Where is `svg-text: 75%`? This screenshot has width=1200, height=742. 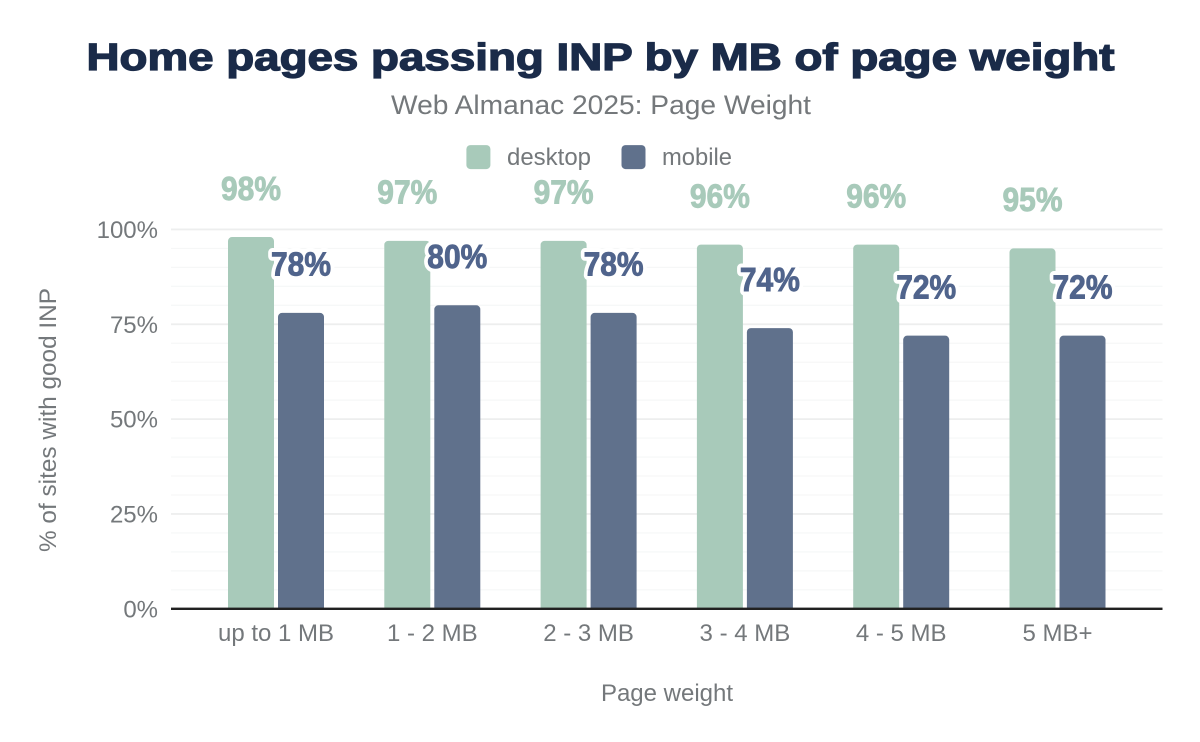 svg-text: 75% is located at coordinates (134, 325).